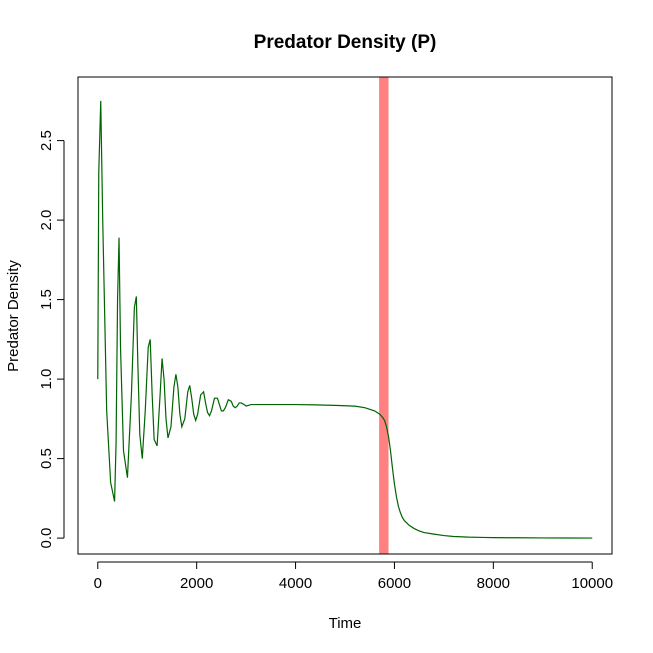 This screenshot has height=653, width=653. I want to click on x-tick-label: 10000, so click(592, 583).